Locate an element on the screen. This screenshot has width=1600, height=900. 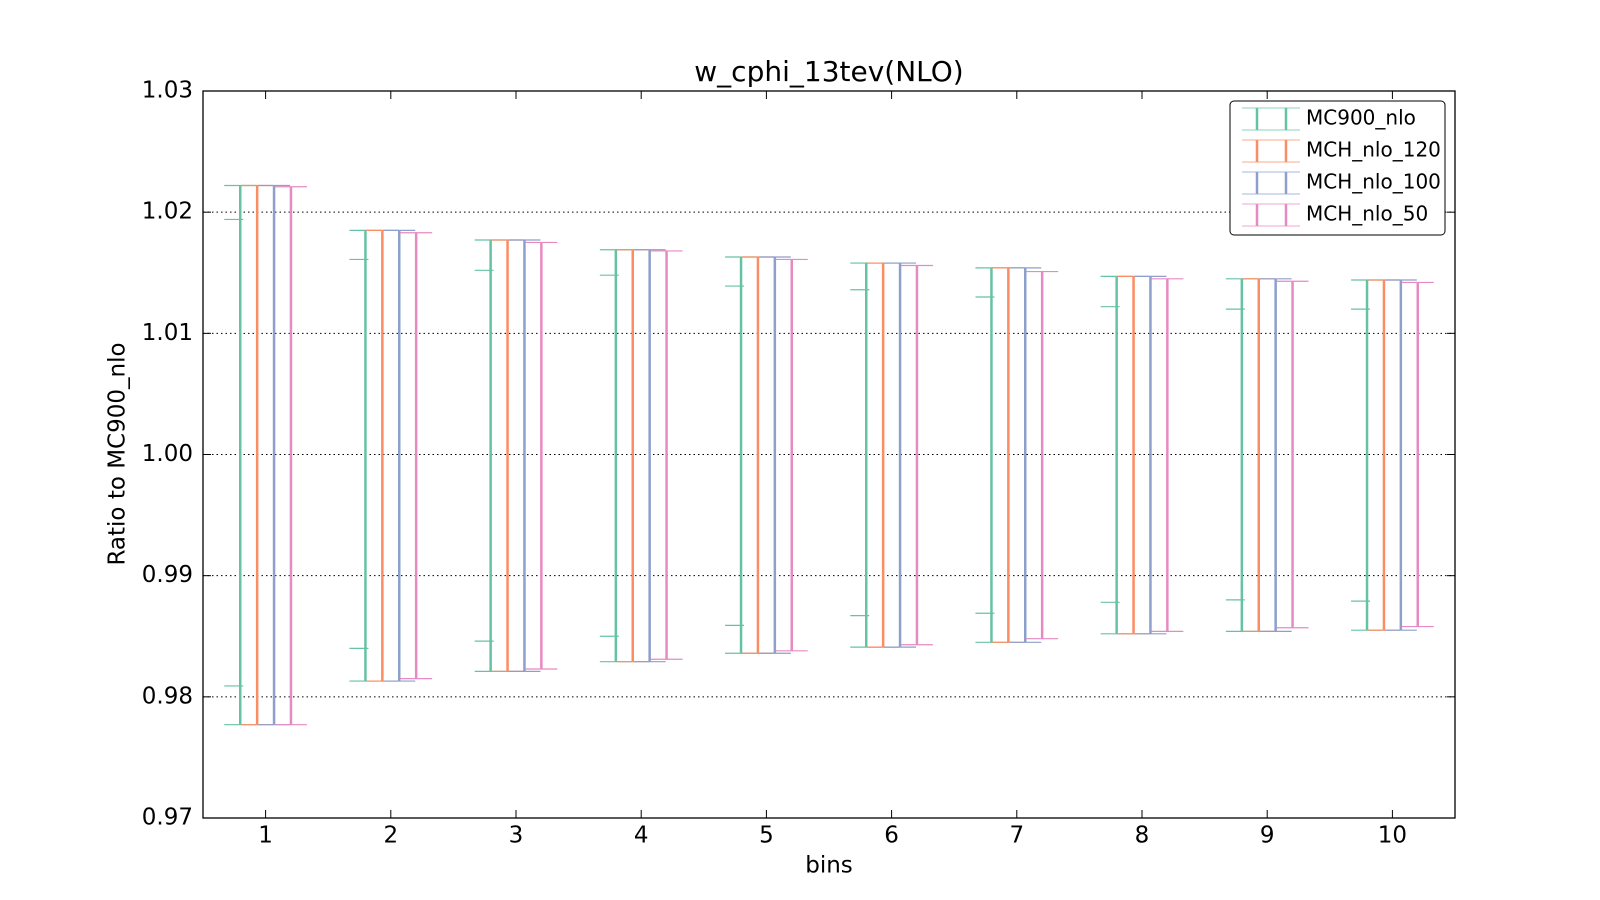
x-tick-label: 2 is located at coordinates (390, 836).